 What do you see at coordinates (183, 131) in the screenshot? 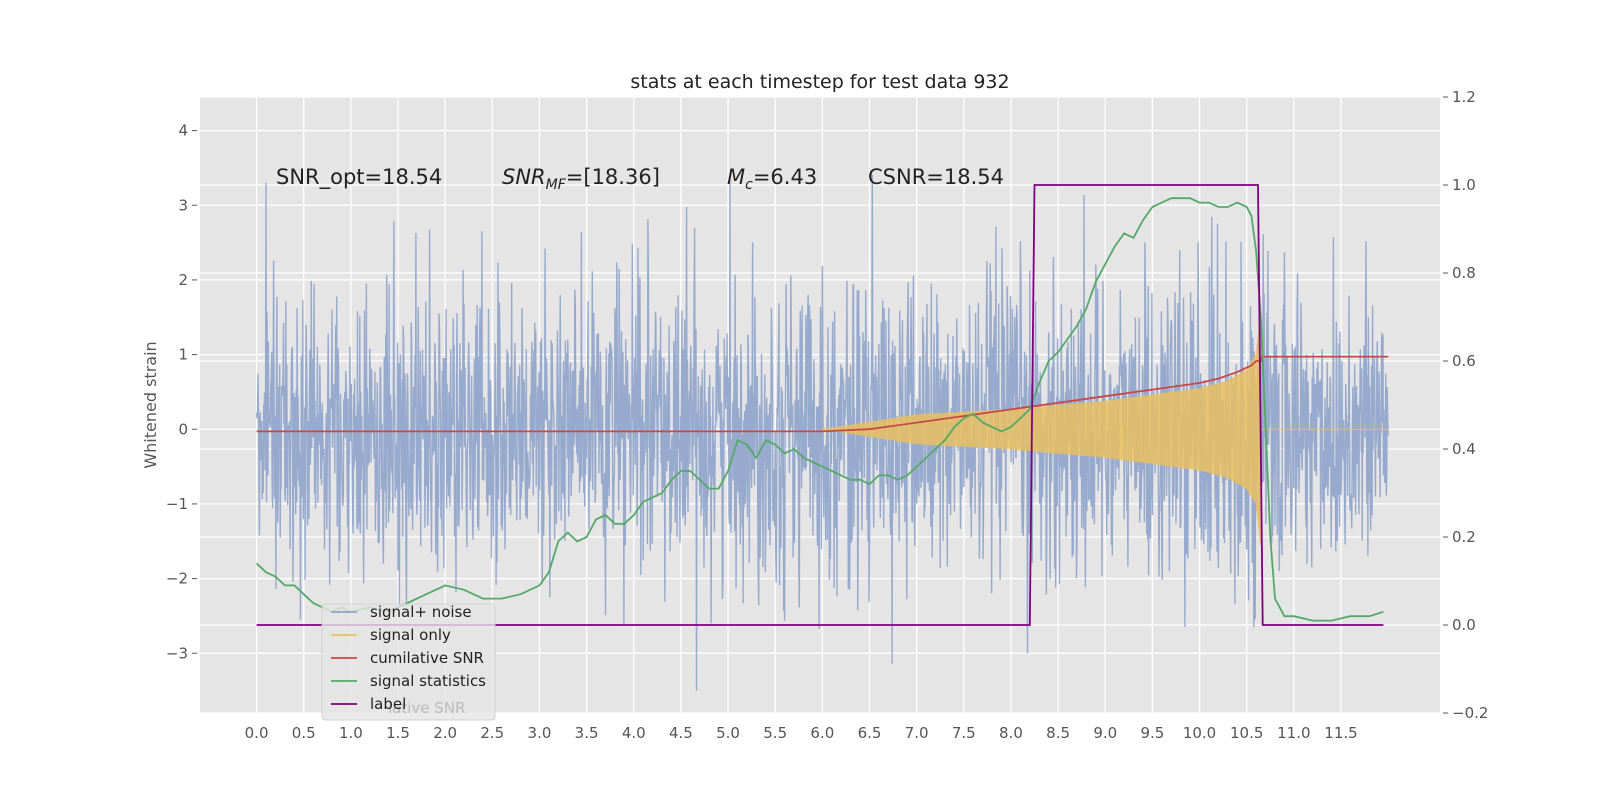
I see `y-tick-label: 4` at bounding box center [183, 131].